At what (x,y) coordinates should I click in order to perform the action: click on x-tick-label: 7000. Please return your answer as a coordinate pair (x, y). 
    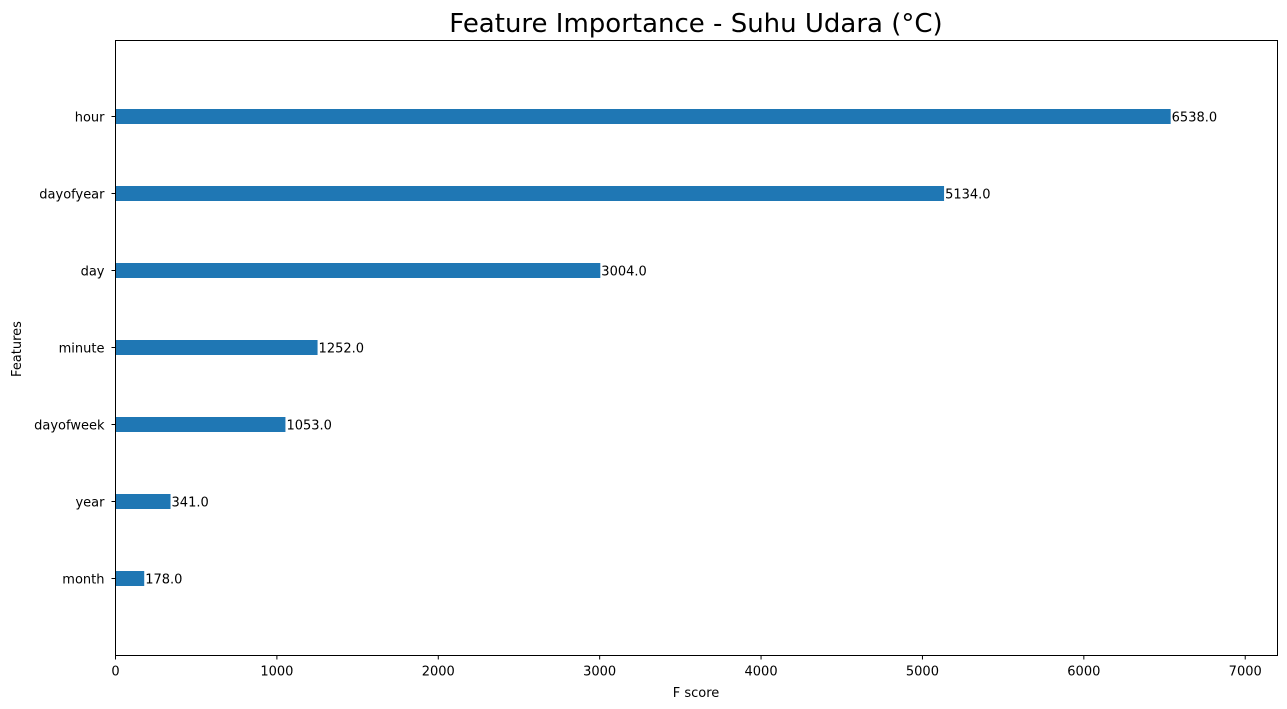
    Looking at the image, I should click on (1245, 672).